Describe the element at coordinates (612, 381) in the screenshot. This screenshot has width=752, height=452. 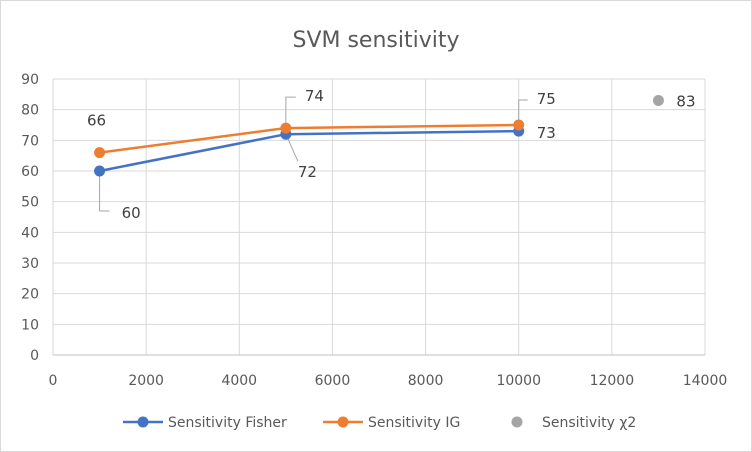
I see `x-tick-label: 12000` at that location.